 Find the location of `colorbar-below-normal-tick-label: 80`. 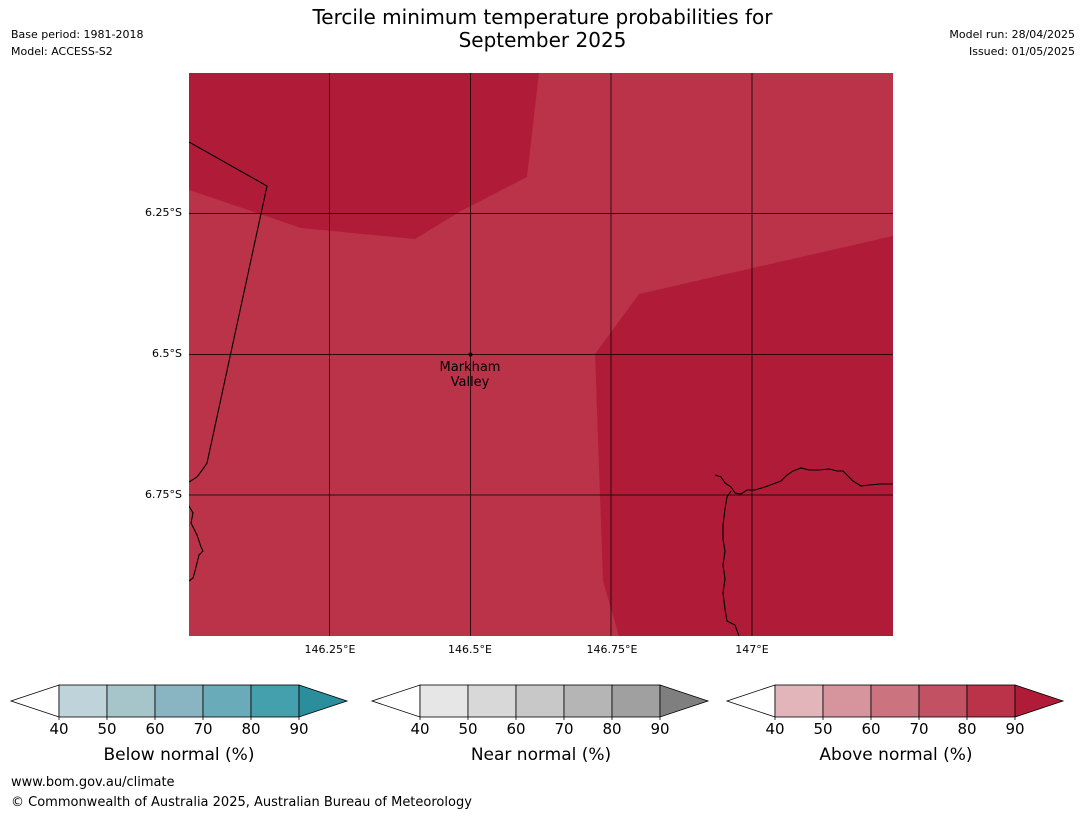

colorbar-below-normal-tick-label: 80 is located at coordinates (250, 729).